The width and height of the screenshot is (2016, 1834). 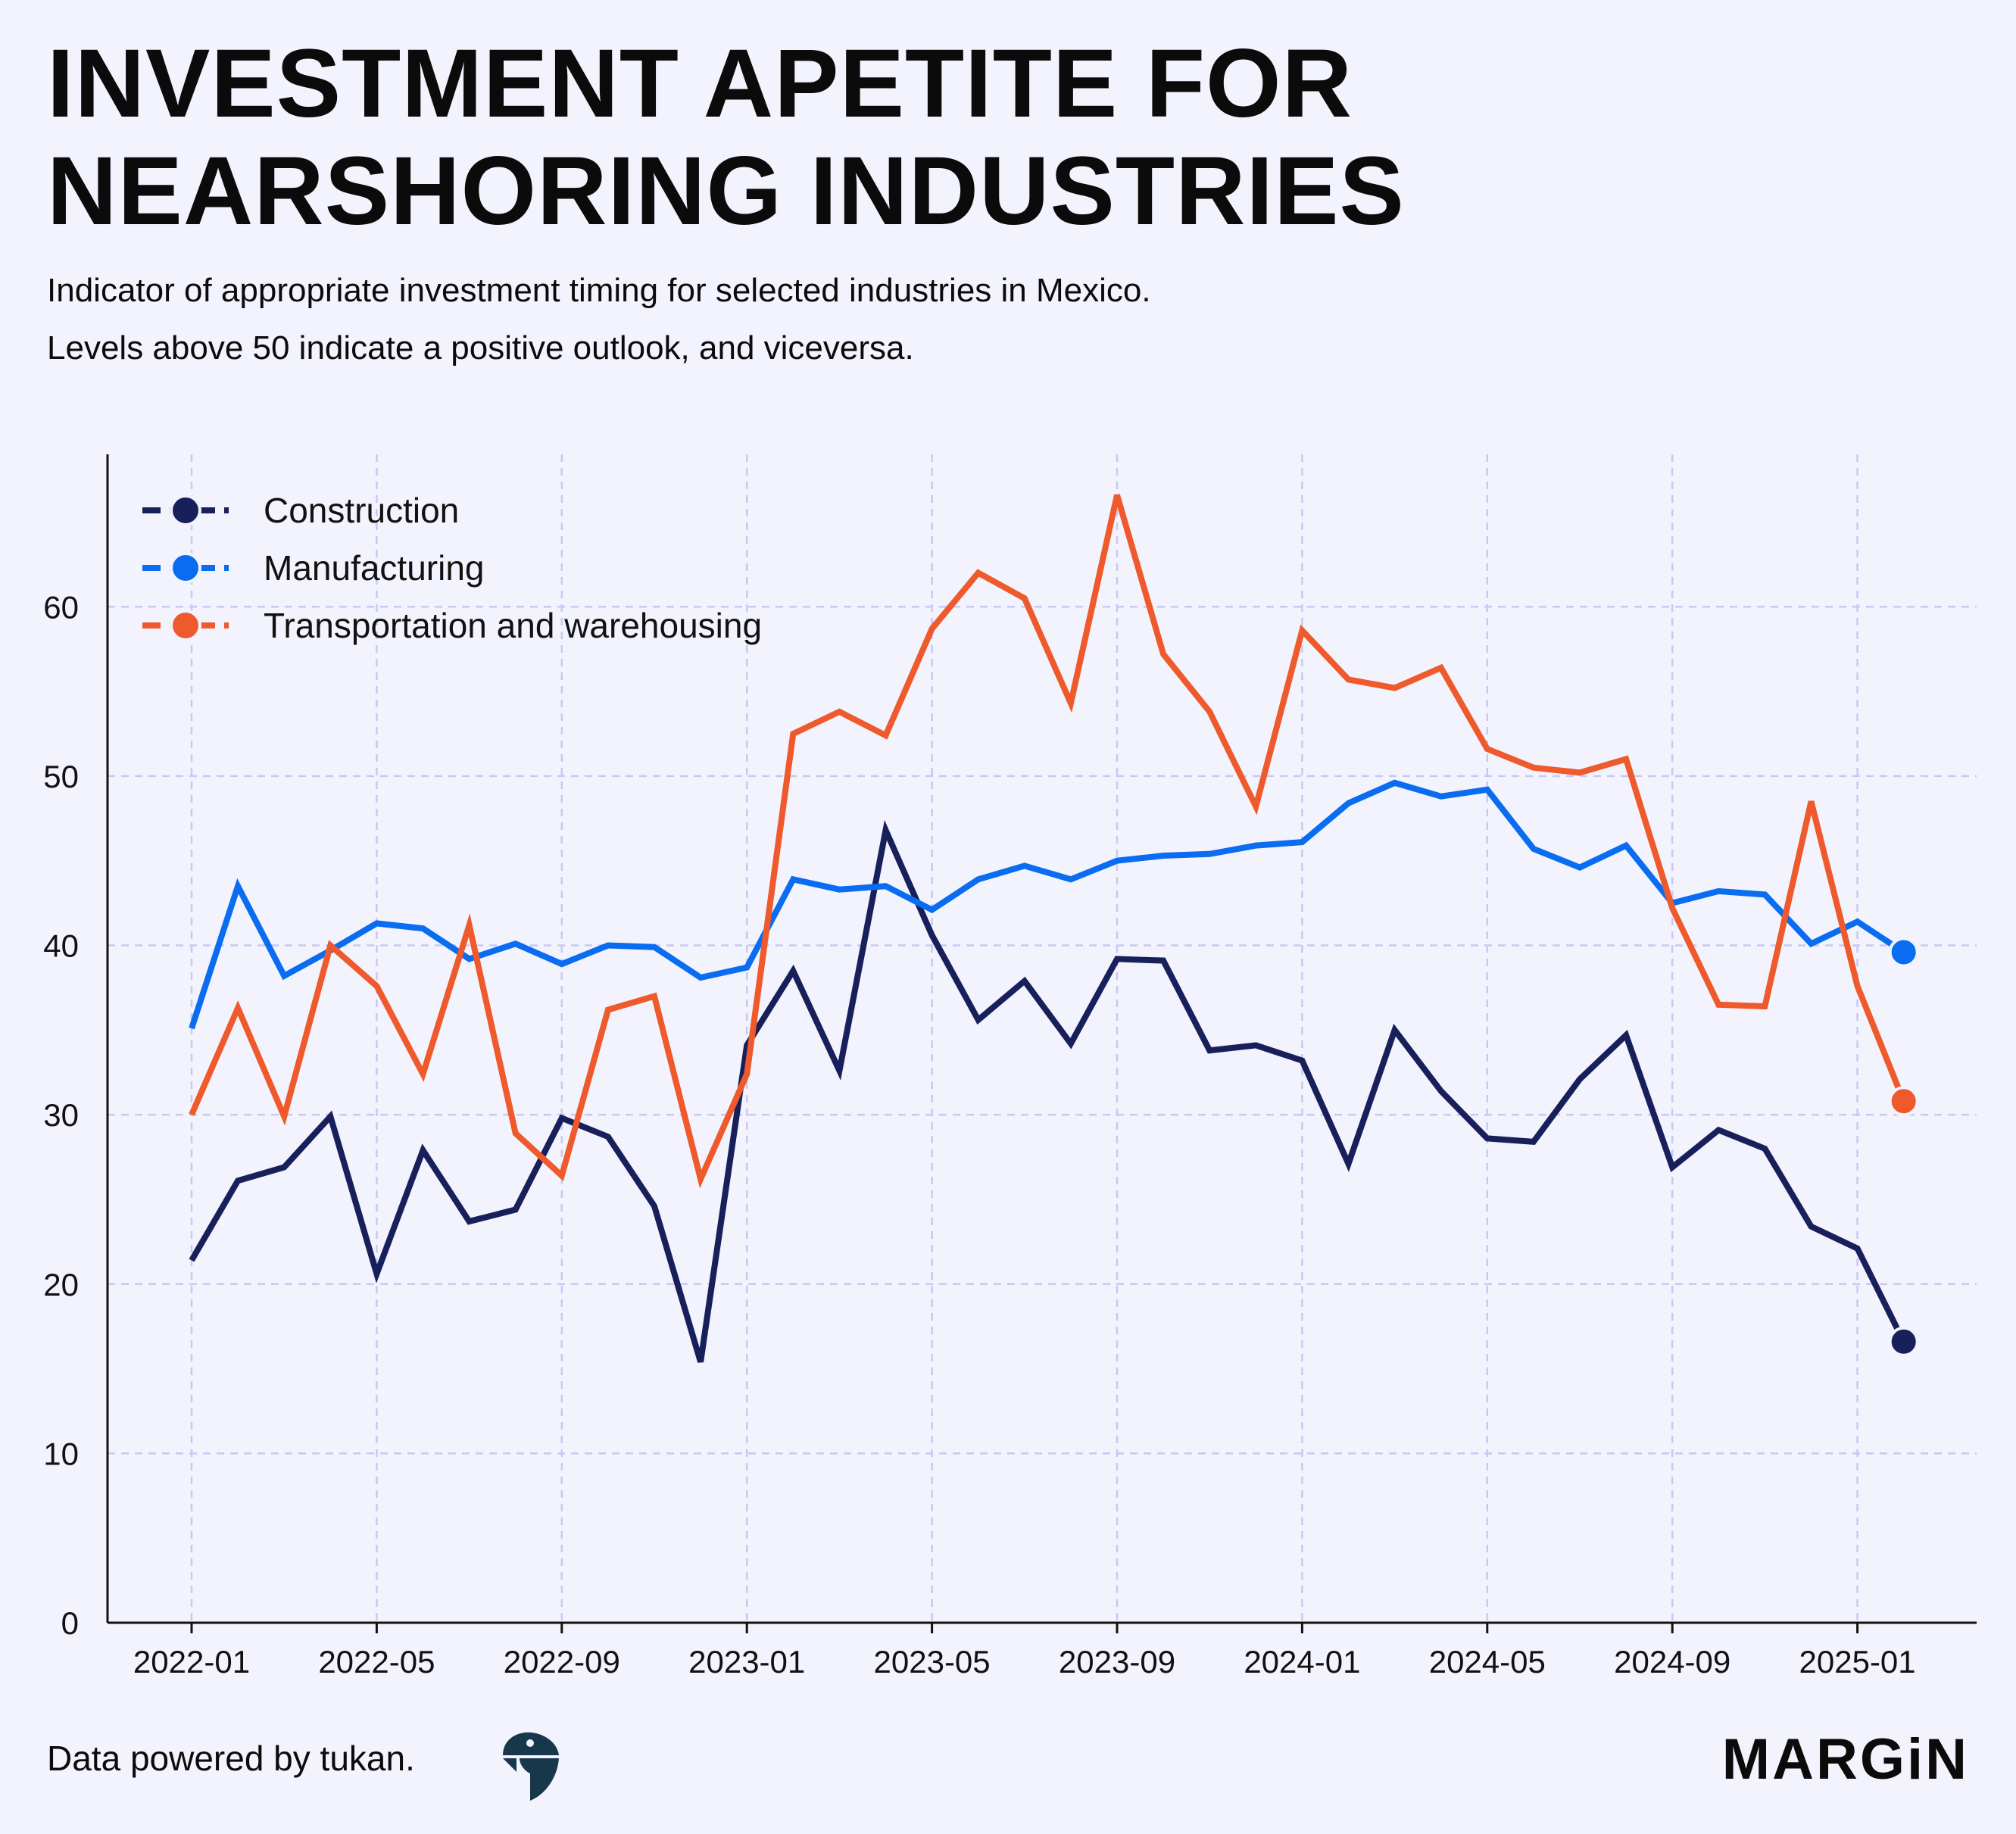 I want to click on legend-swatch-marker-transportation-and-warehousing, so click(x=186, y=626).